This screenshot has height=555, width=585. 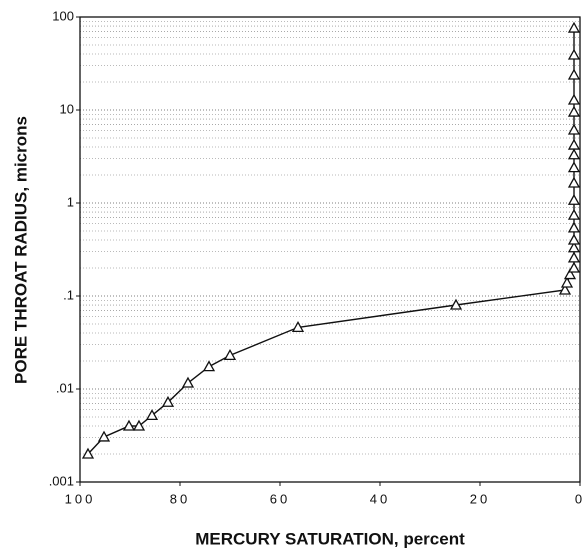 I want to click on y-tick-label: 100, so click(x=63, y=15).